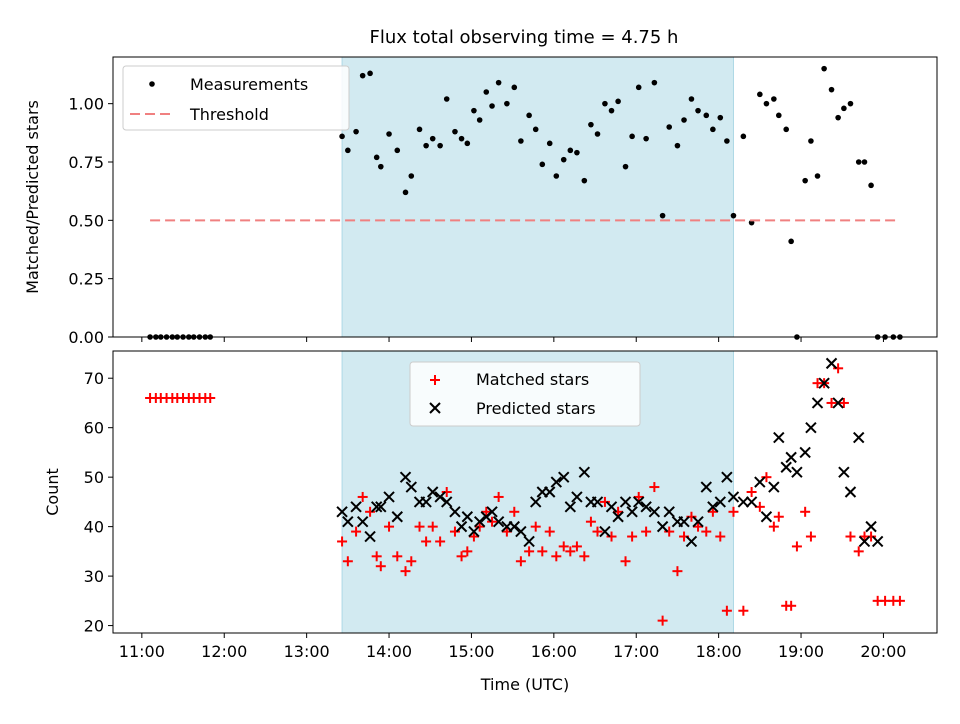 This screenshot has height=724, width=960. What do you see at coordinates (801, 651) in the screenshot?
I see `xtick-label: 19:00` at bounding box center [801, 651].